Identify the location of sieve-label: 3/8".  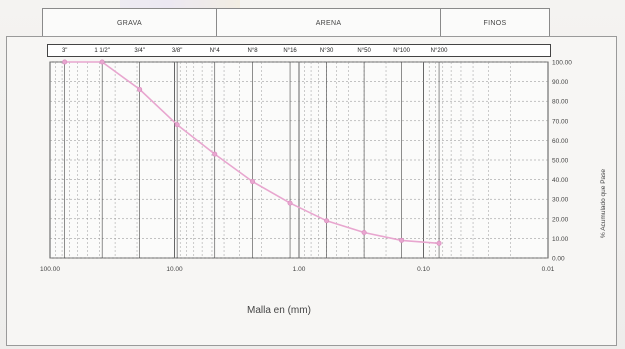
(177, 51).